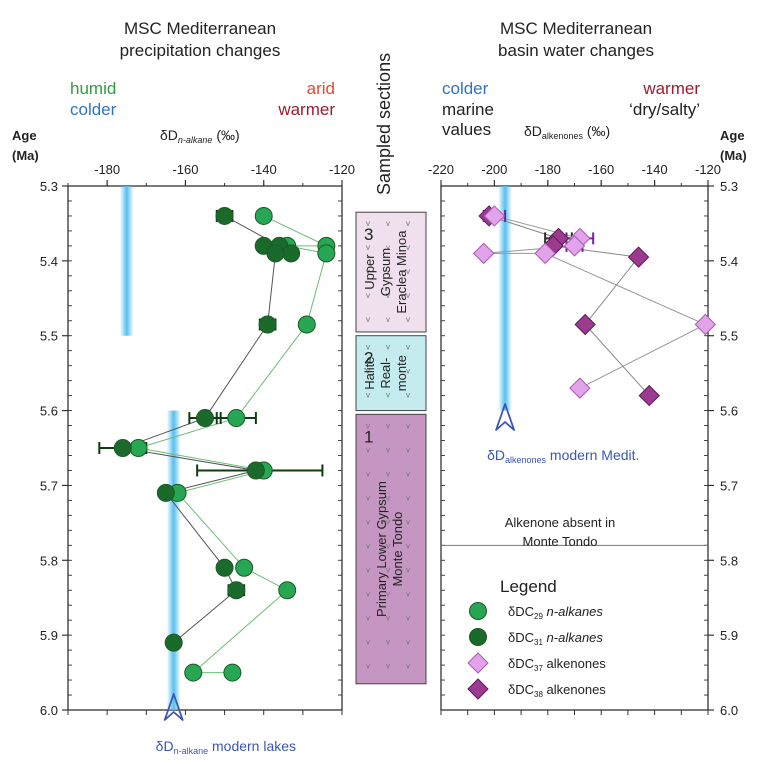  What do you see at coordinates (368, 234) in the screenshot?
I see `unit3-upper-gypsum-number: 3` at bounding box center [368, 234].